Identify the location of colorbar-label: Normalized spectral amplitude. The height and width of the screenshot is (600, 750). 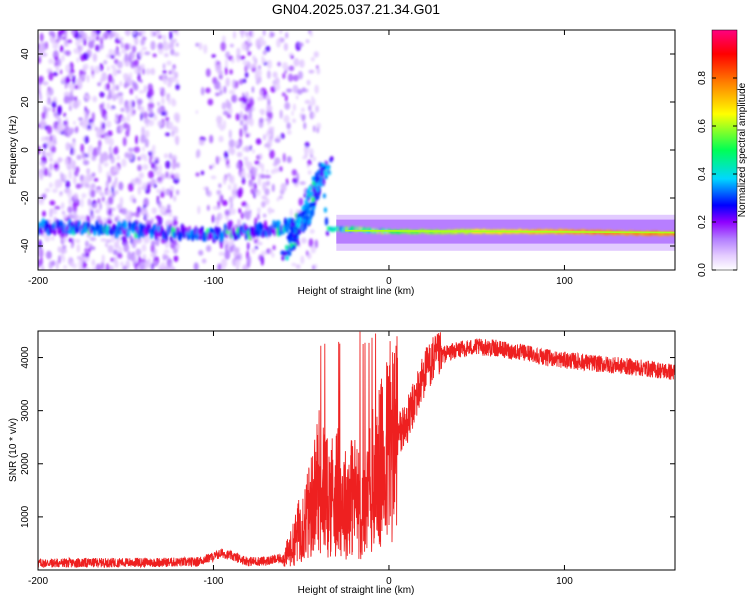
(742, 149).